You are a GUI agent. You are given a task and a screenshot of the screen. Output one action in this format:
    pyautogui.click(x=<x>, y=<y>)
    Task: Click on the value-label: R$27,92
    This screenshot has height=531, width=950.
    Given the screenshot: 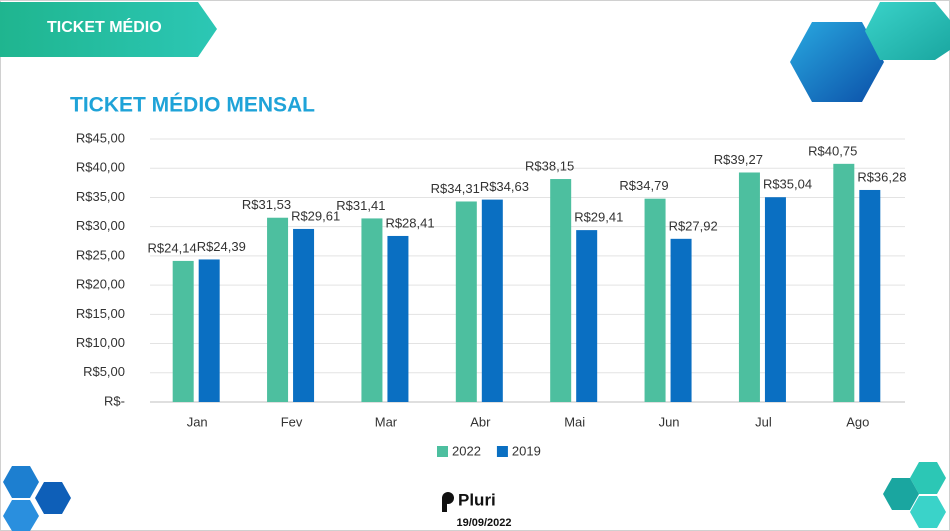 What is the action you would take?
    pyautogui.click(x=693, y=225)
    